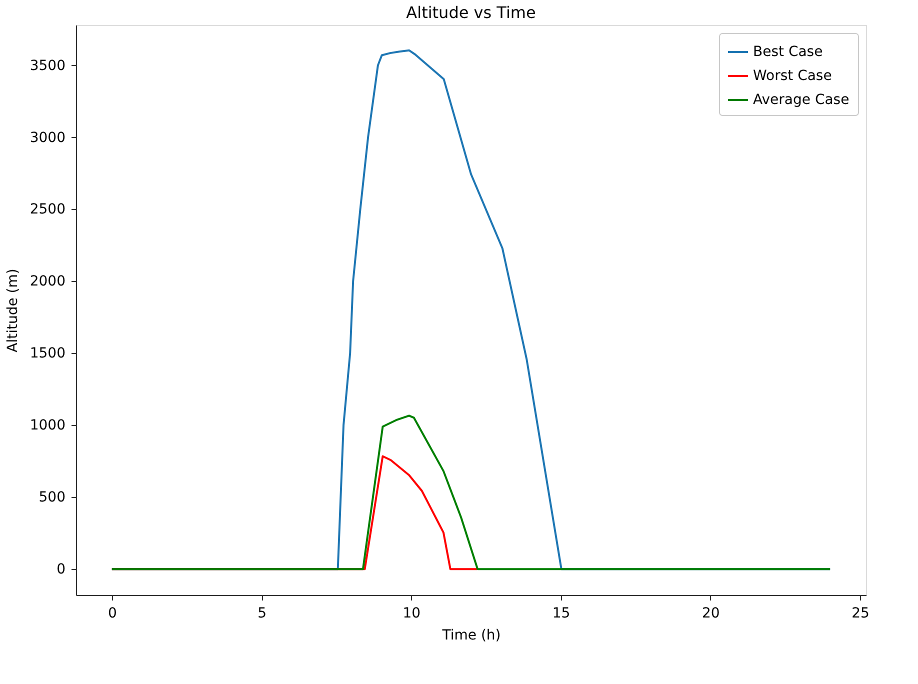  What do you see at coordinates (711, 614) in the screenshot?
I see `x-tick-label: 20` at bounding box center [711, 614].